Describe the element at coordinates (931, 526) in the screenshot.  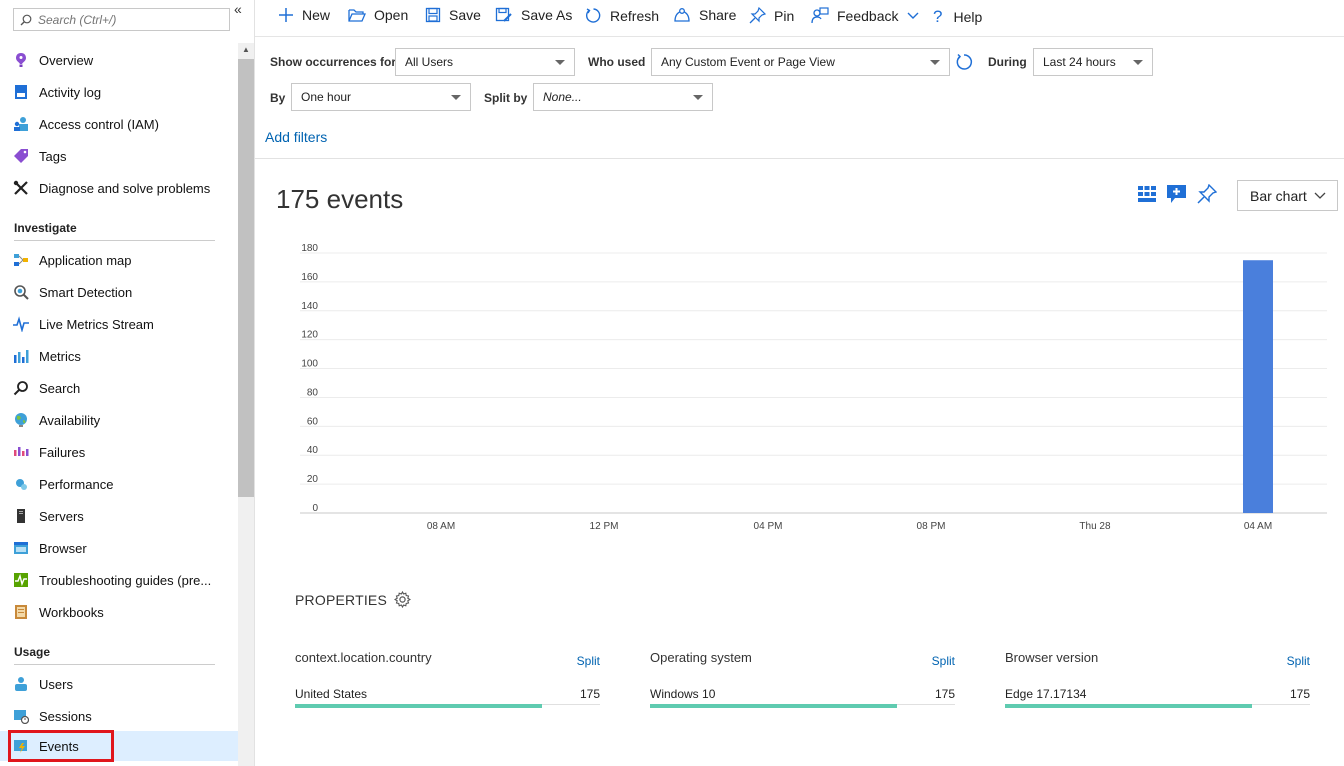
I see `x-tick-label: 08 PM` at that location.